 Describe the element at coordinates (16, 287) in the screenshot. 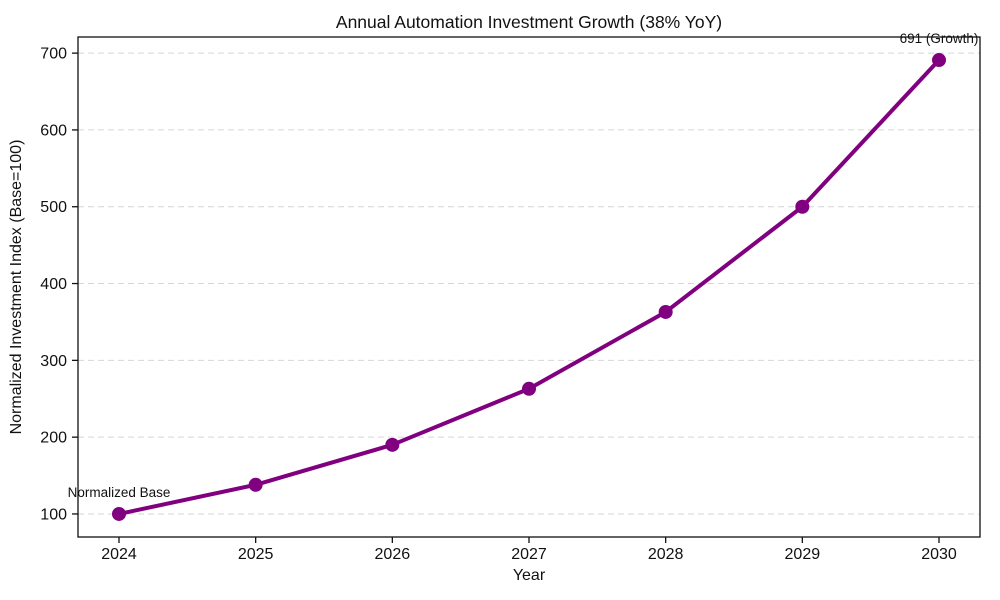

I see `y-axis-label: Normalized Investment Index (Base=100)` at that location.